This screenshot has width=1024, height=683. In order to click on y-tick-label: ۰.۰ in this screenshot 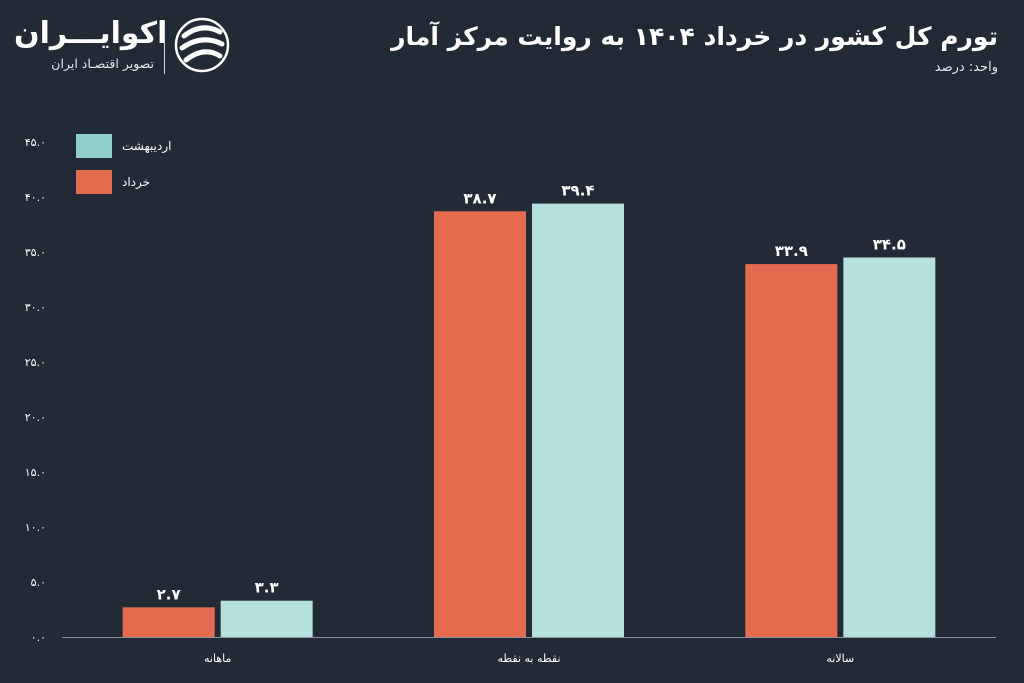, I will do `click(38, 637)`.